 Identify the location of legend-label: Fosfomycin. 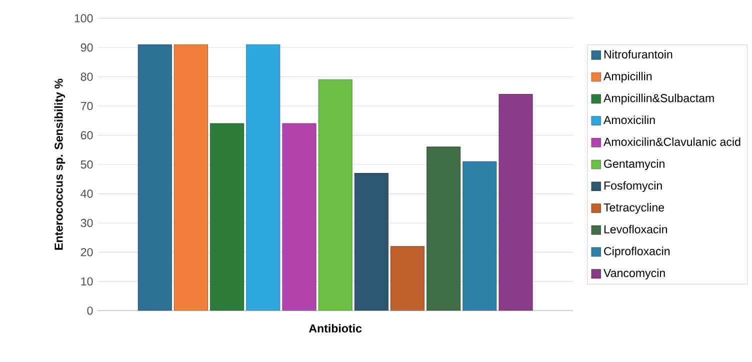
(633, 186).